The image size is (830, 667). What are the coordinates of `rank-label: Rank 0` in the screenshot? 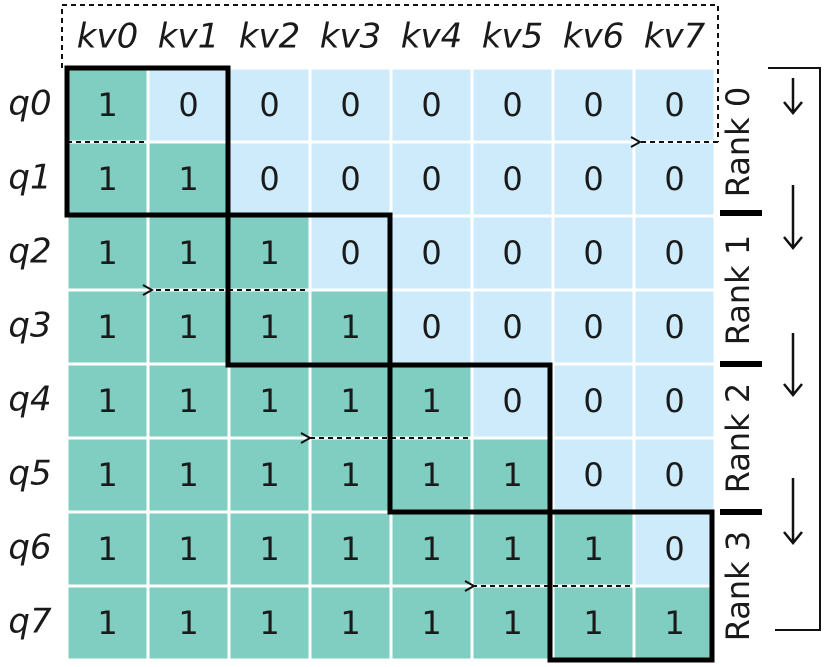 It's located at (738, 142).